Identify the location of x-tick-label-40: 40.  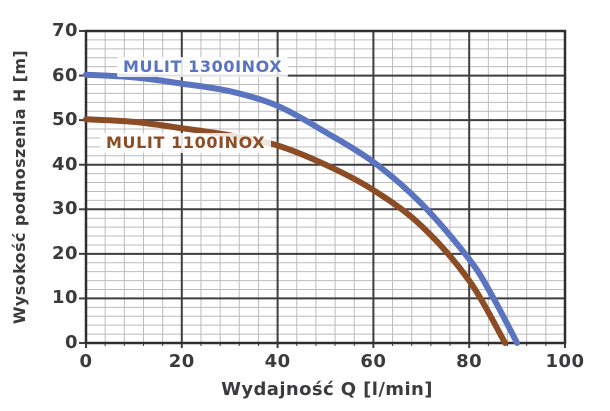
(277, 361).